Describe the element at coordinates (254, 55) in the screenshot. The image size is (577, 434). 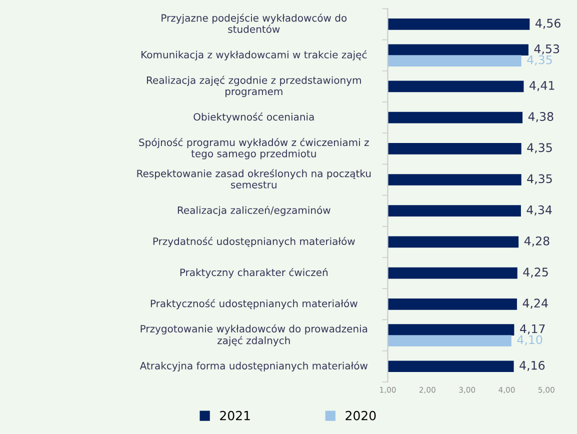
I see `y-tick-label: Komunikacja z wykładowcami w trakcie zajęć` at that location.